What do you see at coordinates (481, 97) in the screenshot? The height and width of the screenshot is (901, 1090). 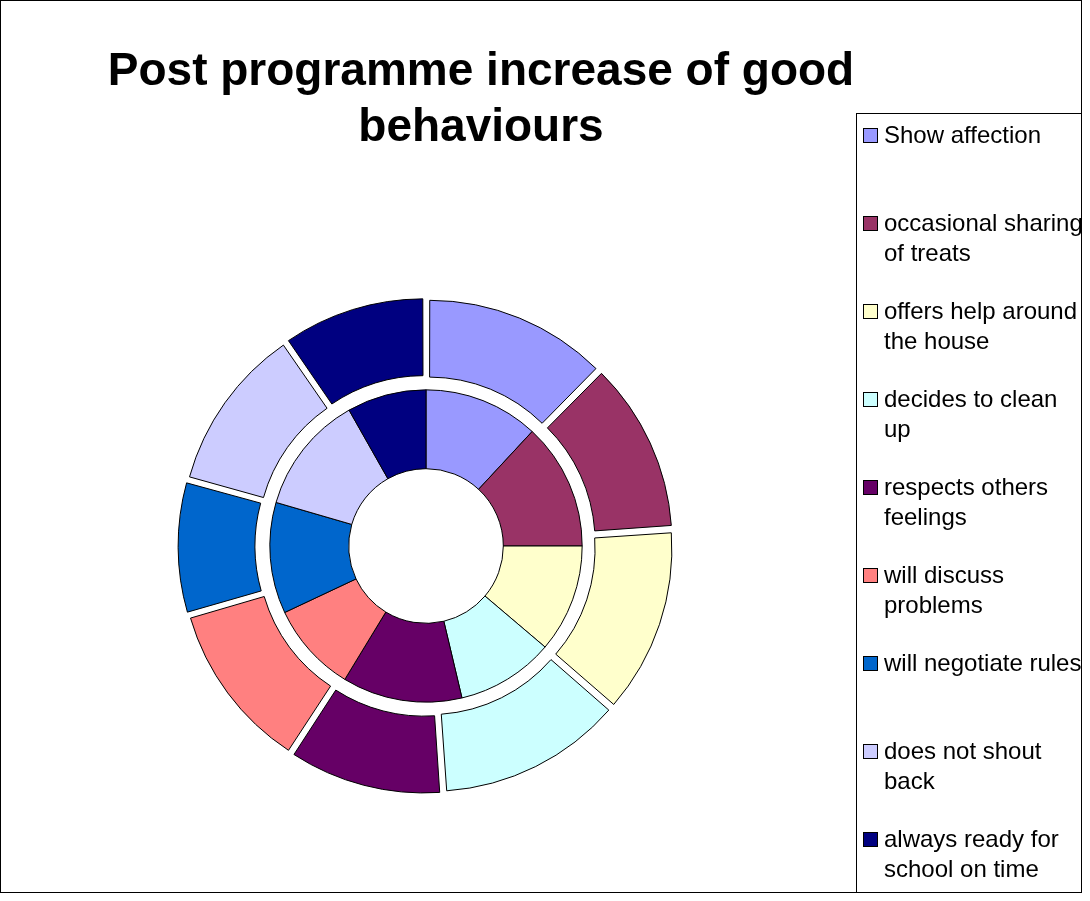 I see `chart-title: Post programme increase of good behaviours` at bounding box center [481, 97].